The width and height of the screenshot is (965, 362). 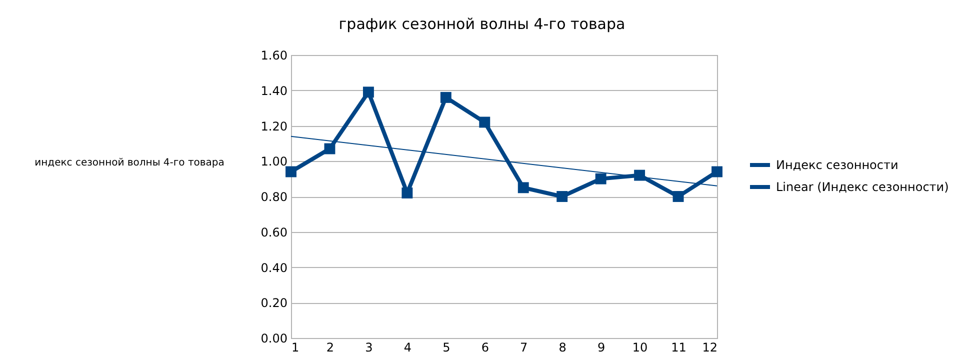 What do you see at coordinates (274, 91) in the screenshot?
I see `y-tick-label: 1.40` at bounding box center [274, 91].